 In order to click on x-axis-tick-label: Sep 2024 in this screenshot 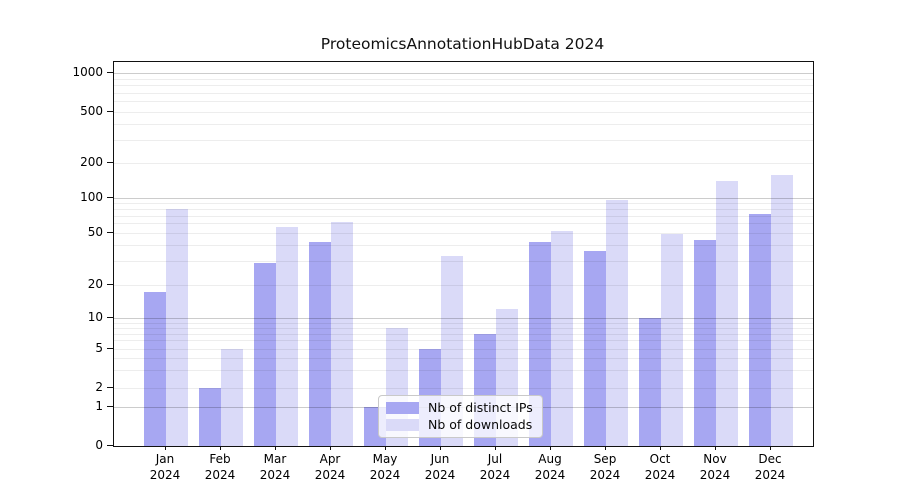, I will do `click(605, 467)`.